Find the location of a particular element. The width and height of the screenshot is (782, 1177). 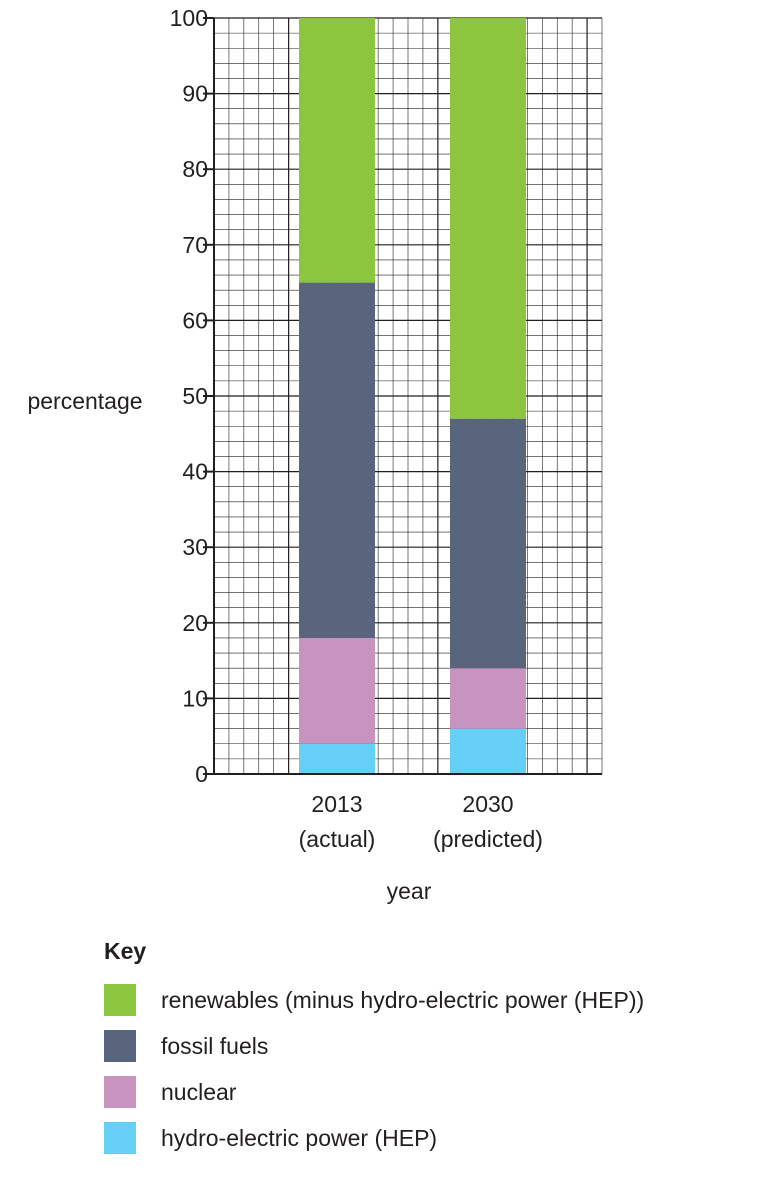

x-tick-label: 2013 is located at coordinates (336, 804).